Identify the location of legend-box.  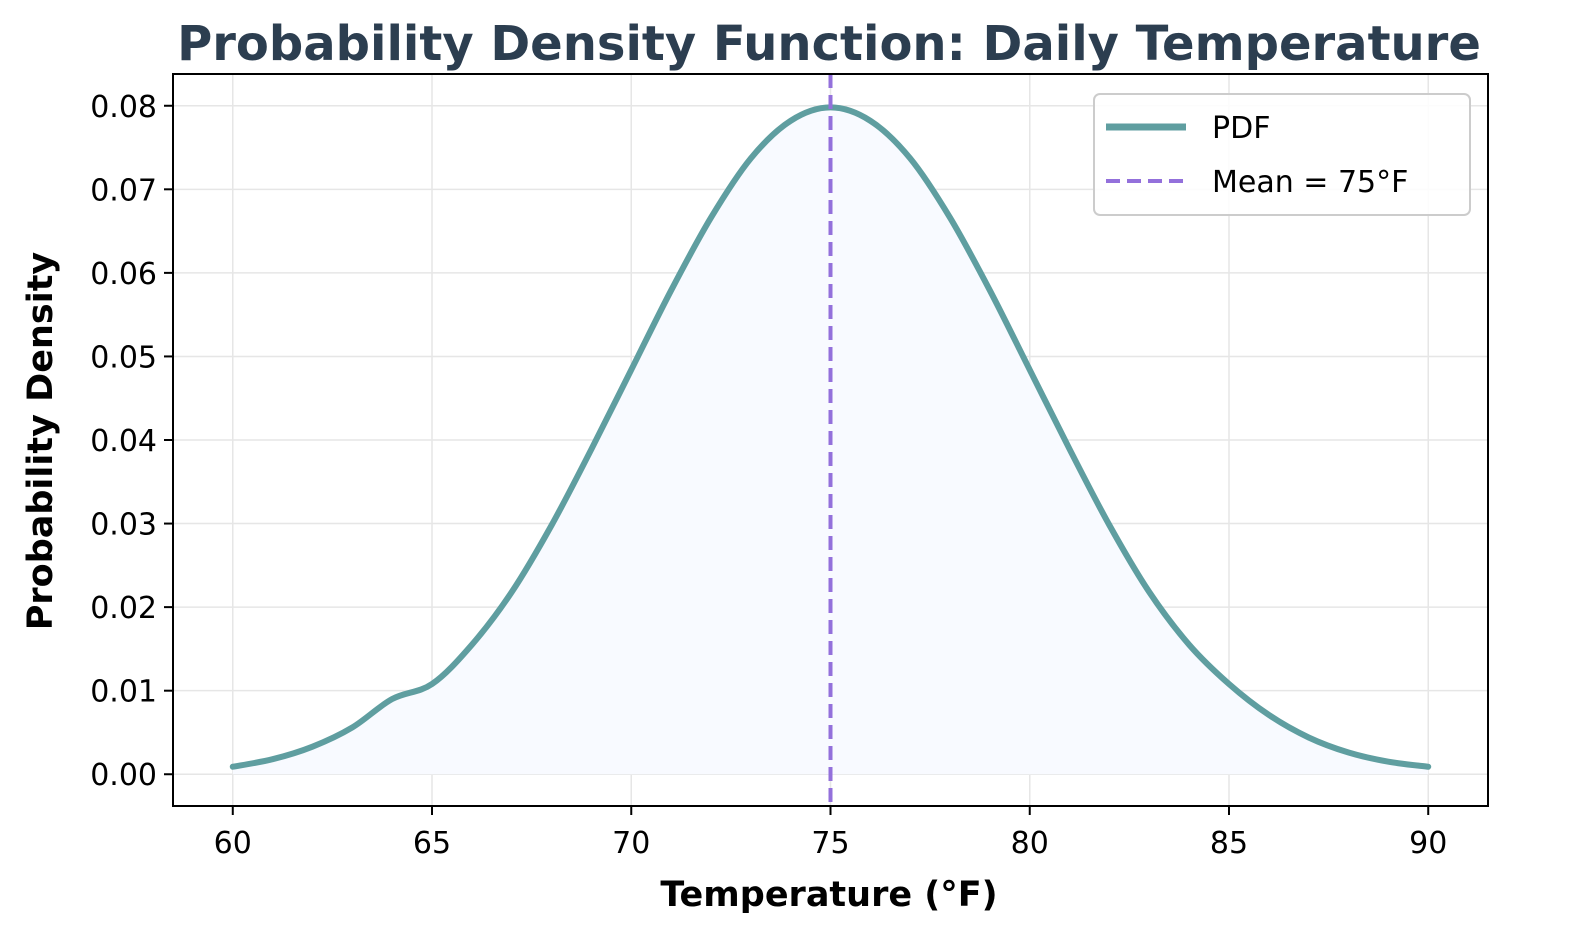
(1282, 154).